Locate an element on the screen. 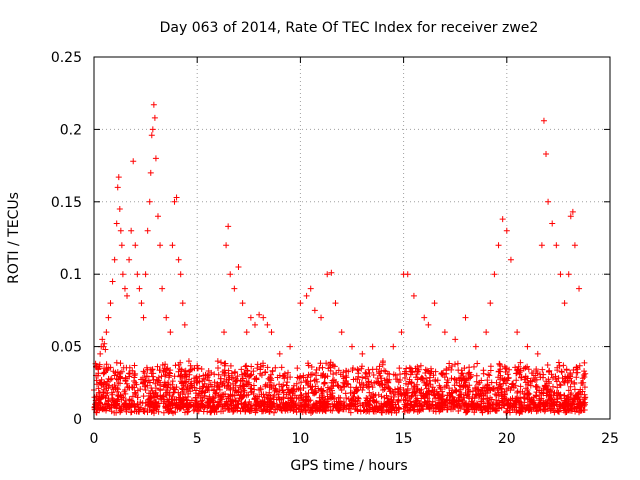 The image size is (640, 480). x-tick-label: 15 is located at coordinates (404, 439).